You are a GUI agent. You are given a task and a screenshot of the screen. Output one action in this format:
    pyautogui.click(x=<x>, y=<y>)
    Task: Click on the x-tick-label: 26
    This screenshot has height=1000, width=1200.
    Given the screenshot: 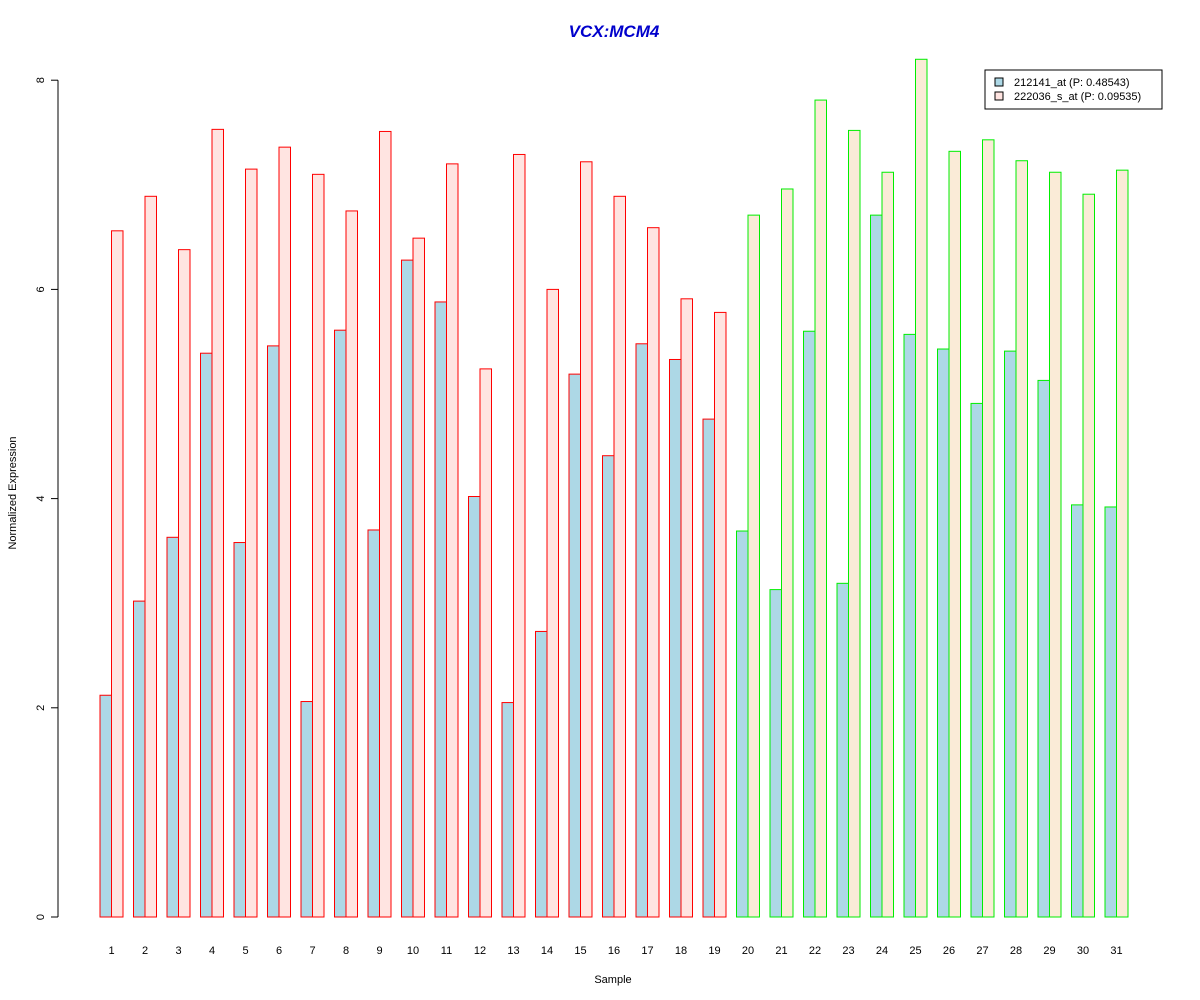 What is the action you would take?
    pyautogui.click(x=949, y=951)
    